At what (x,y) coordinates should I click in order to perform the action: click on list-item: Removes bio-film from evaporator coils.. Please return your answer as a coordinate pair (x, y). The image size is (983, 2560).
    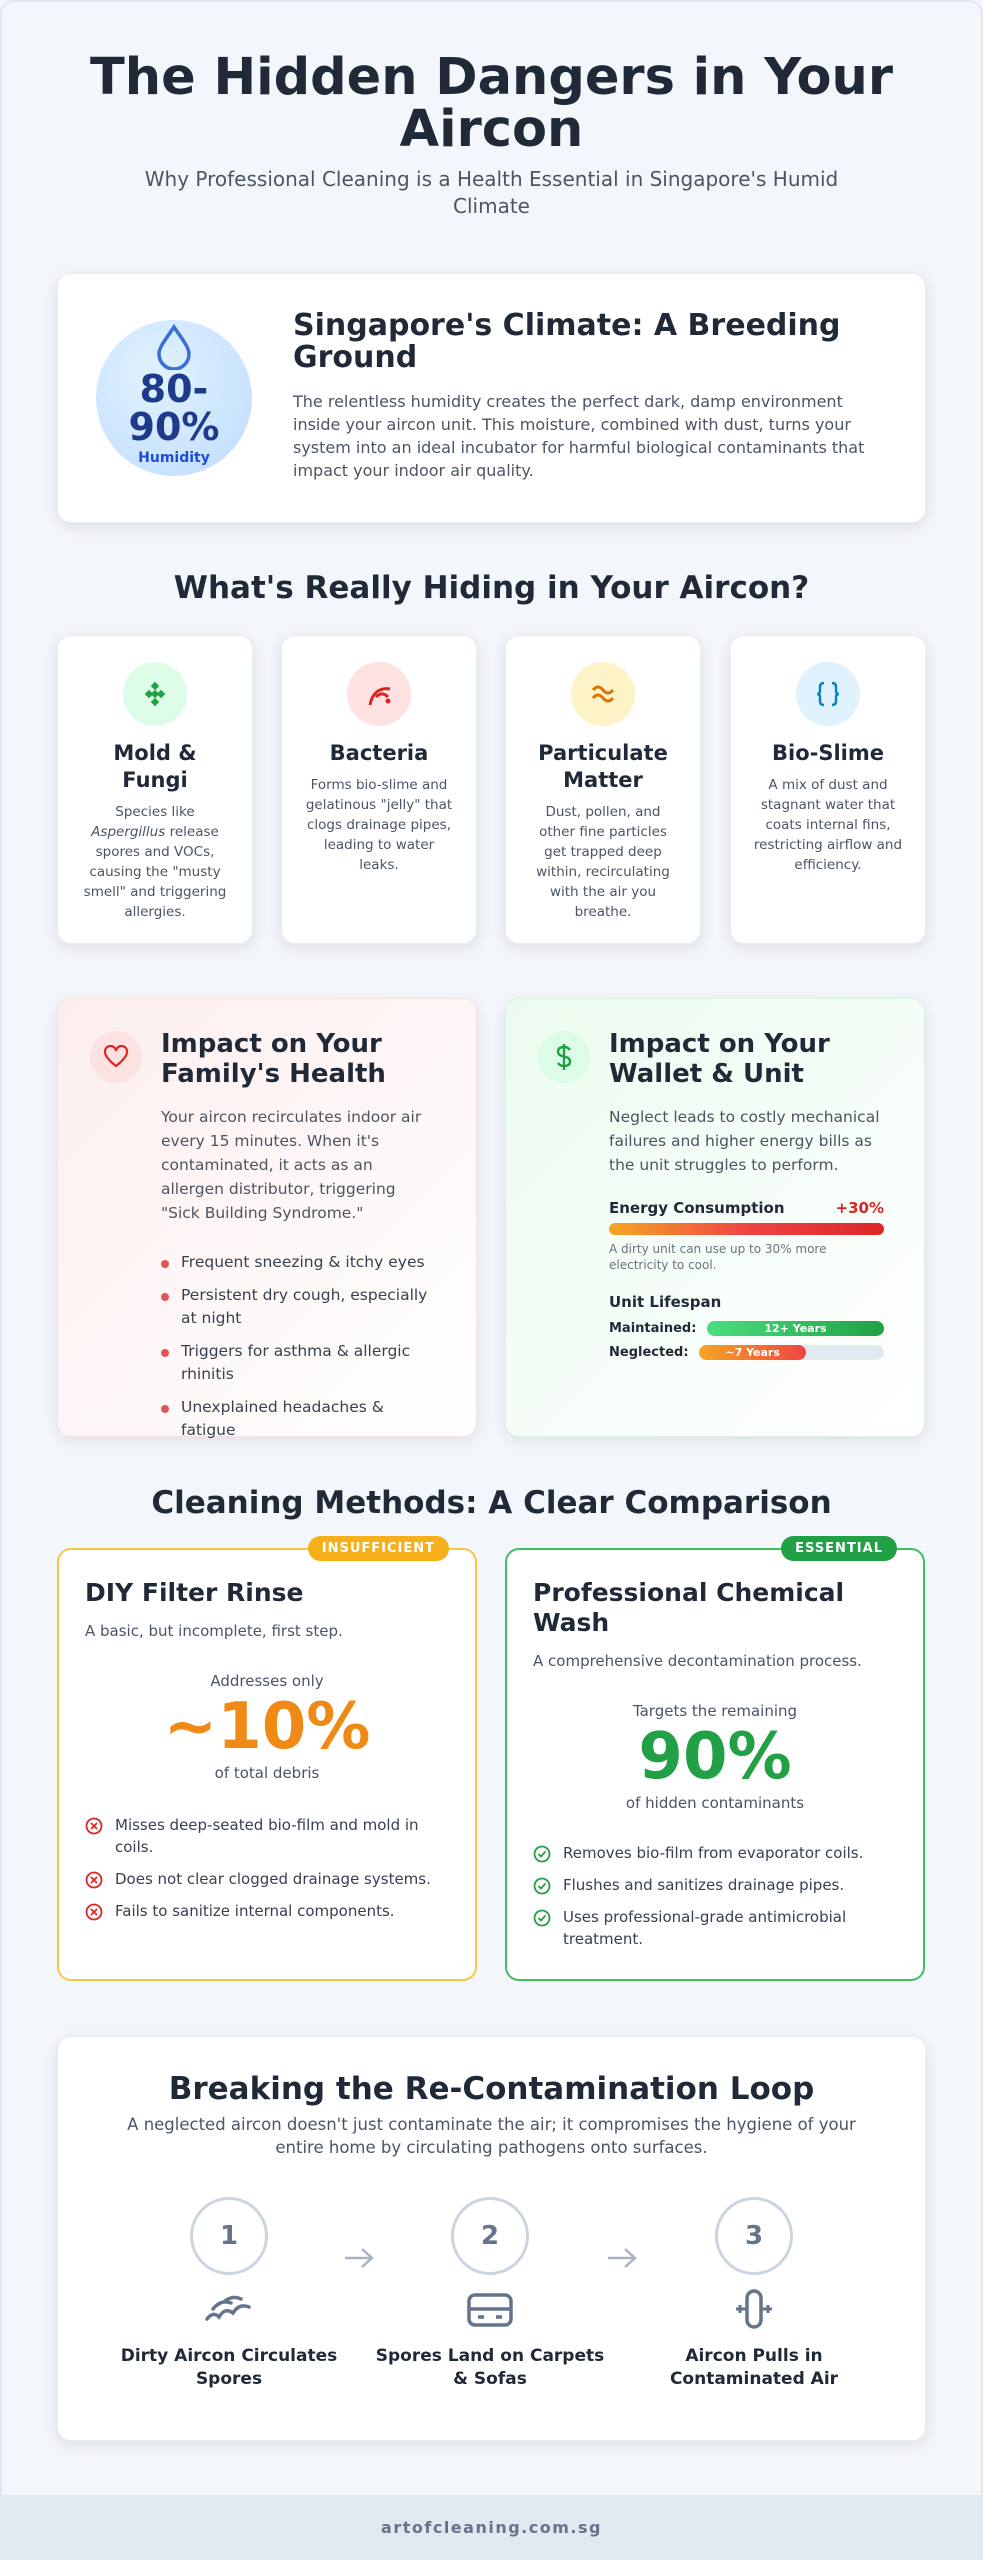
    Looking at the image, I should click on (715, 1853).